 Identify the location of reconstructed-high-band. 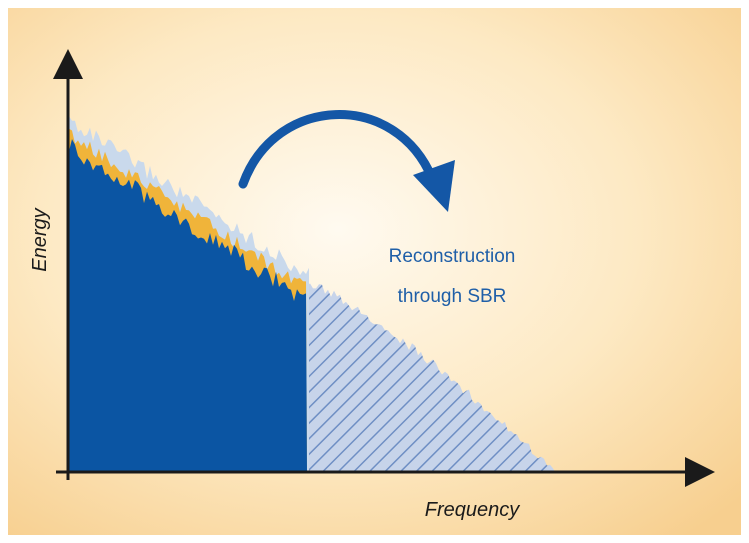
(431, 377).